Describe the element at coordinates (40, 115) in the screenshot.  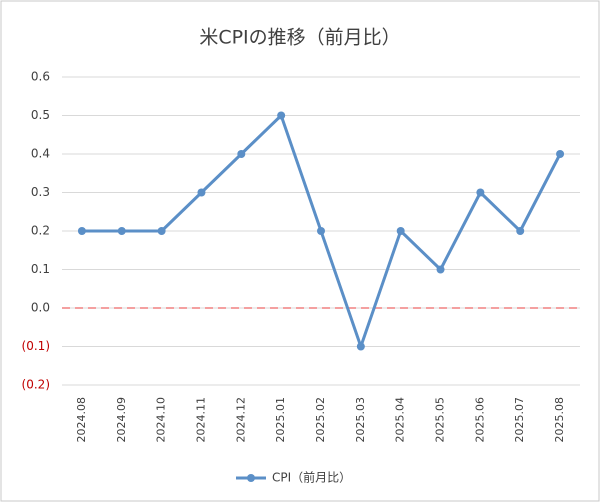
I see `y-tick-label: 0.5` at that location.